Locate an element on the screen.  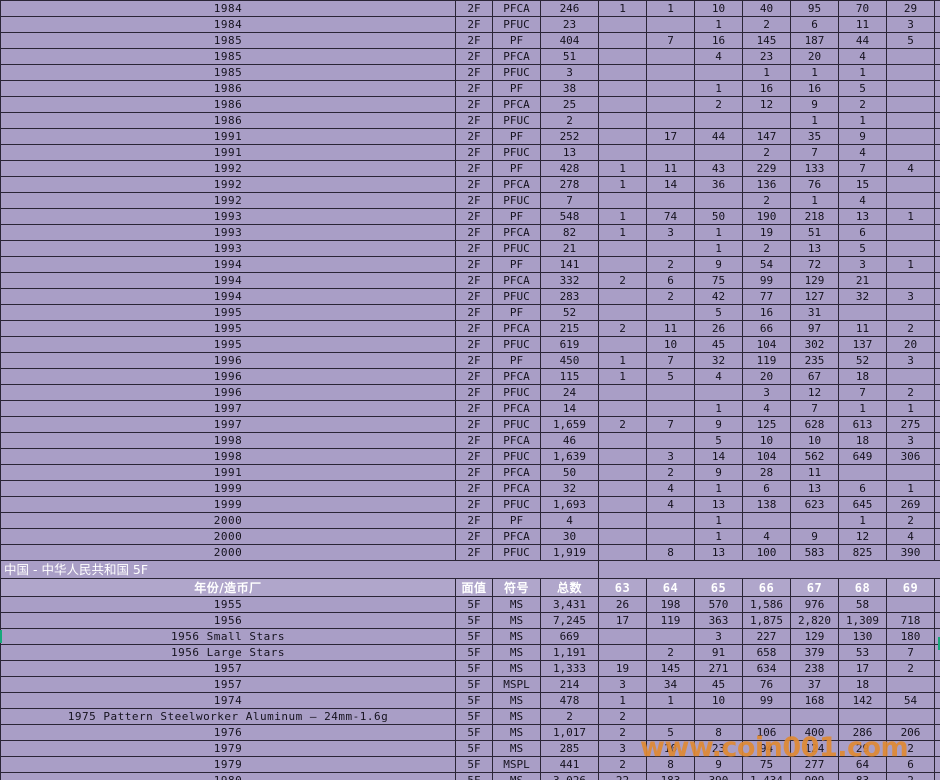
cell-grade-64: 1 is located at coordinates (670, 8).